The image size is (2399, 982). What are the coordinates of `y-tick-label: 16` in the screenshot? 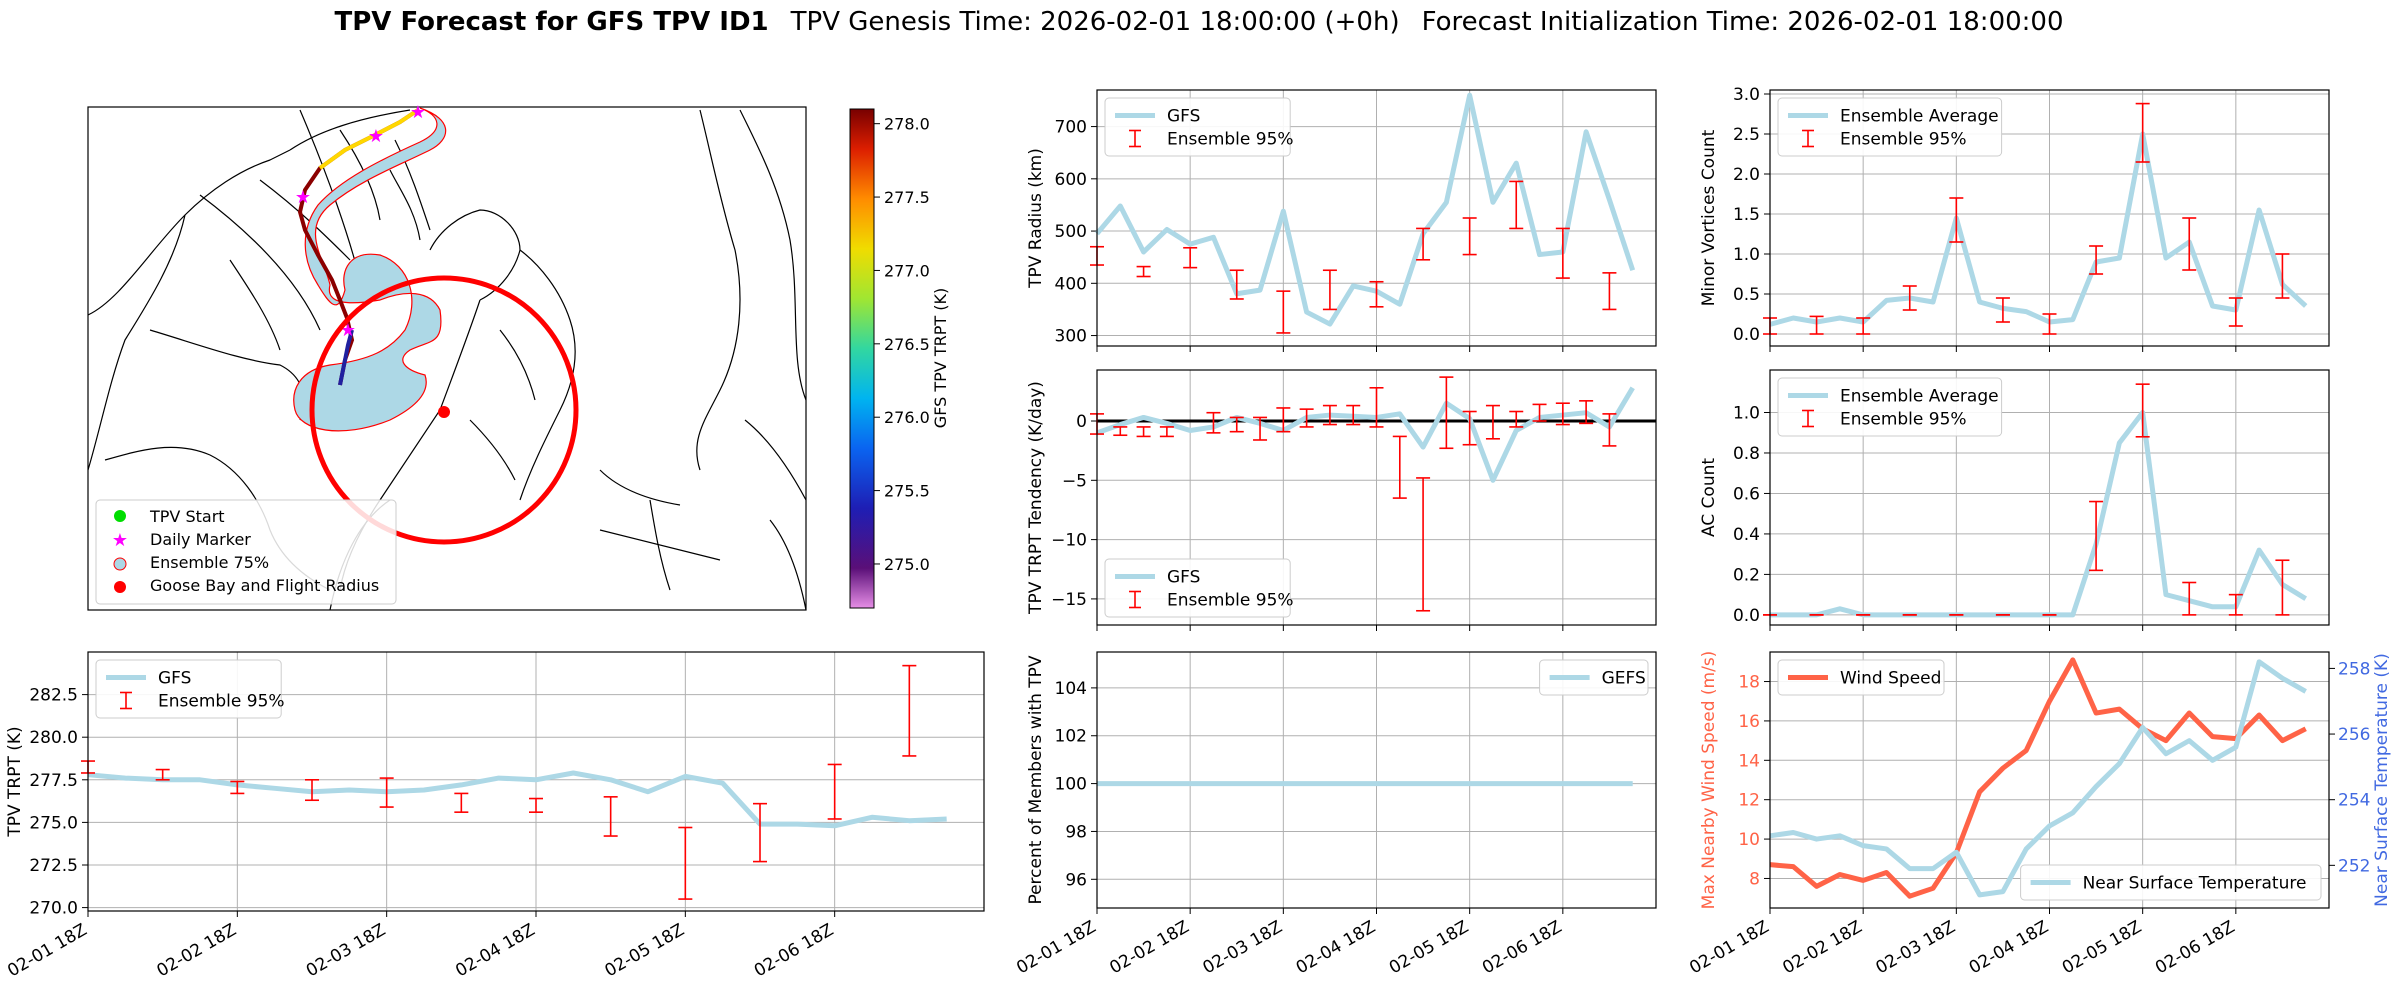 It's located at (1749, 722).